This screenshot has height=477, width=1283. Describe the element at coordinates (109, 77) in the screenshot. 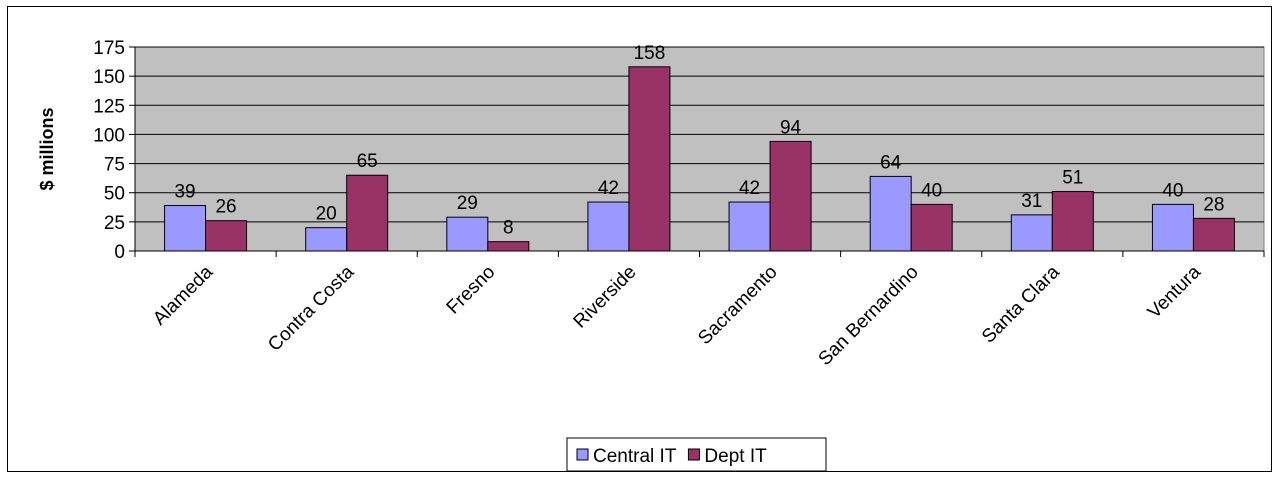

I see `y-tick-label: 150` at that location.